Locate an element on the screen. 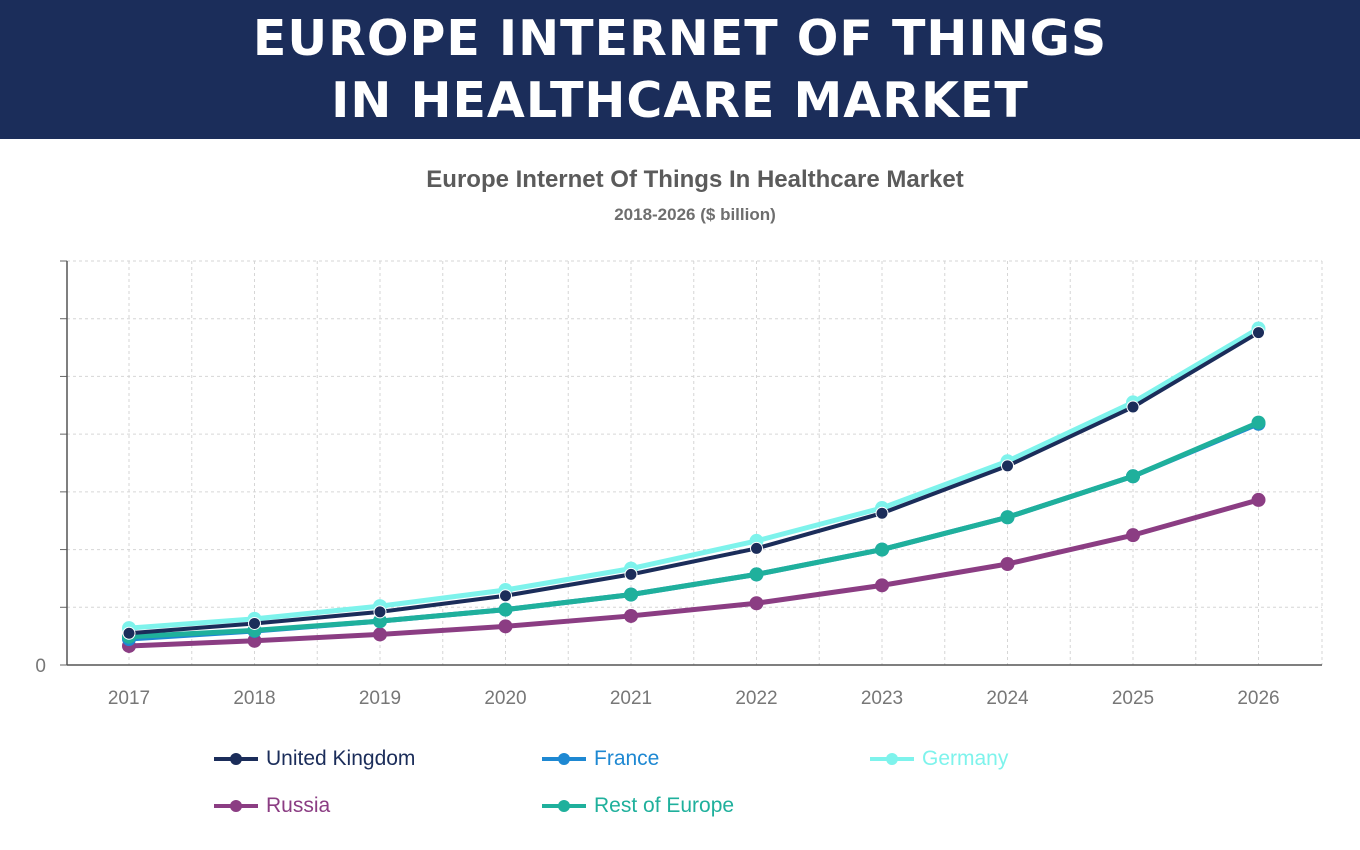  legend-item: United Kingdom is located at coordinates (314, 759).